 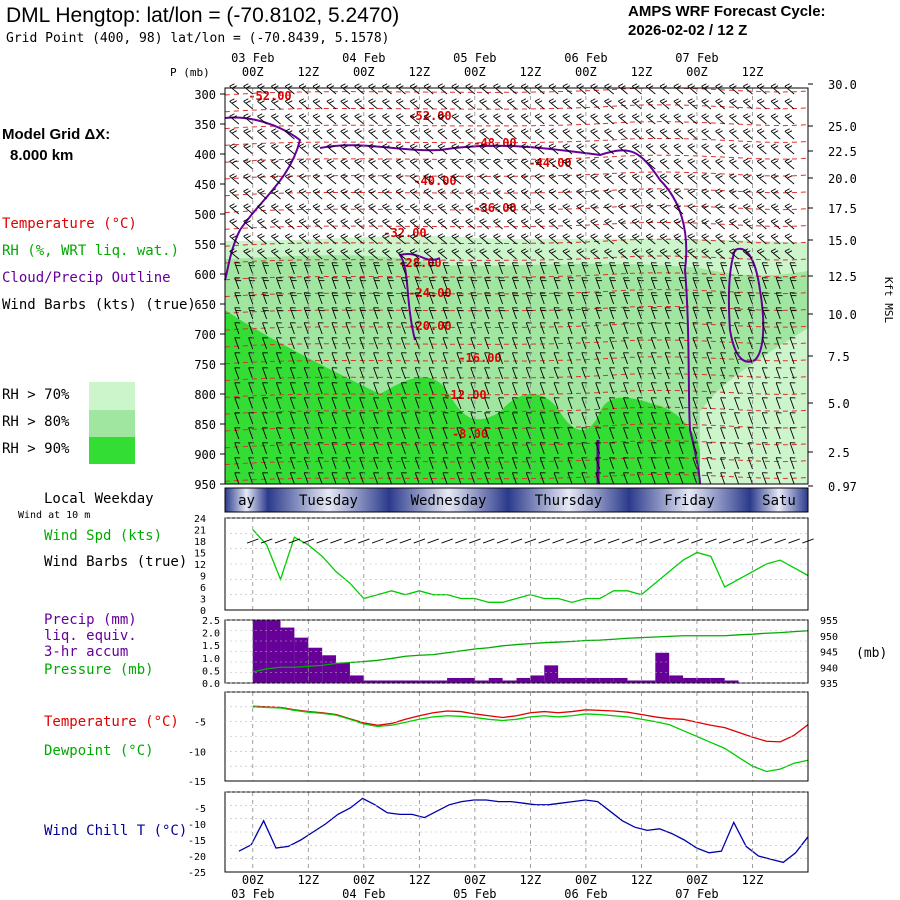 I want to click on isotherm-line, so click(x=516, y=108).